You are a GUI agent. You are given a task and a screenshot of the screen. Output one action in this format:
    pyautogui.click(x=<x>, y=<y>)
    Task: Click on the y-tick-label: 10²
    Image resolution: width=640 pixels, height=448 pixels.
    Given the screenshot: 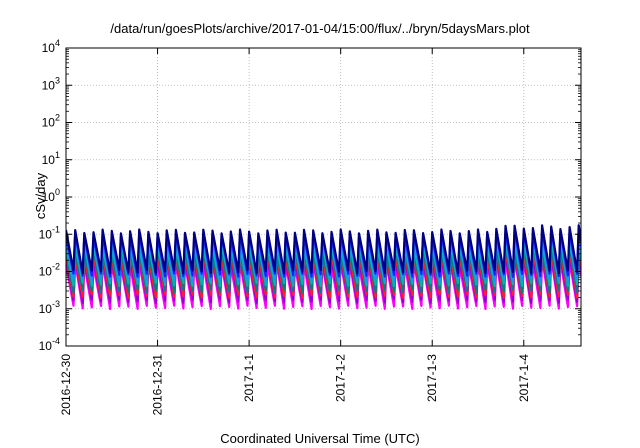 What is the action you would take?
    pyautogui.click(x=51, y=121)
    